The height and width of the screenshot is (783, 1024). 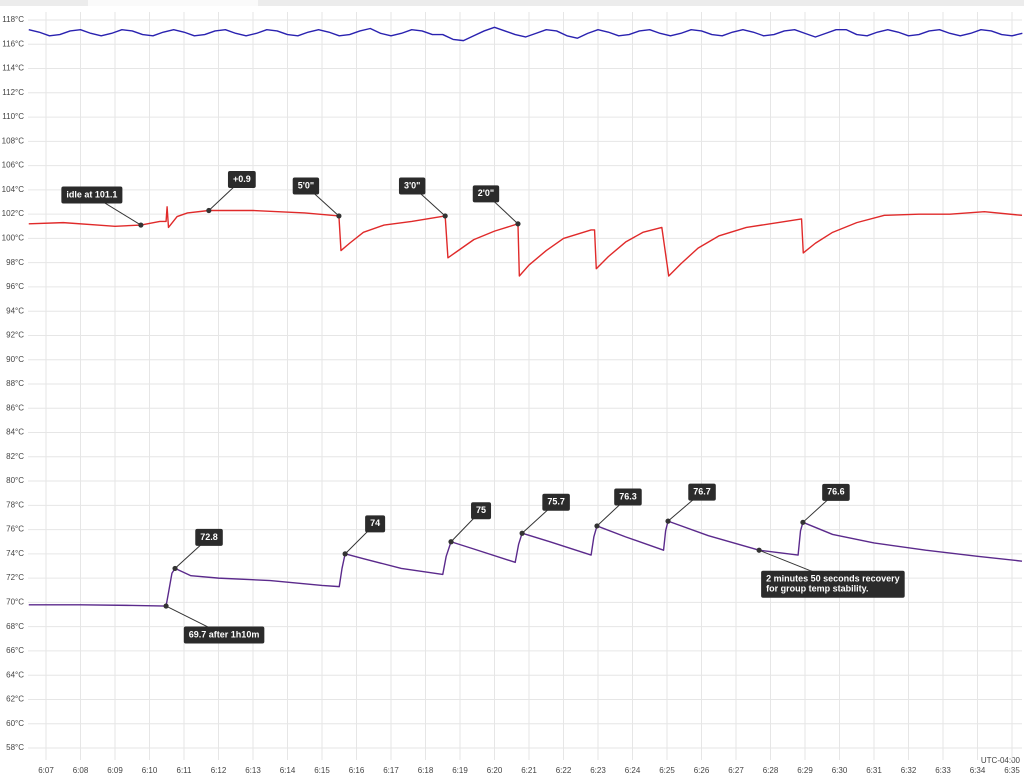 What do you see at coordinates (15, 529) in the screenshot?
I see `y-tick-label: 76°C` at bounding box center [15, 529].